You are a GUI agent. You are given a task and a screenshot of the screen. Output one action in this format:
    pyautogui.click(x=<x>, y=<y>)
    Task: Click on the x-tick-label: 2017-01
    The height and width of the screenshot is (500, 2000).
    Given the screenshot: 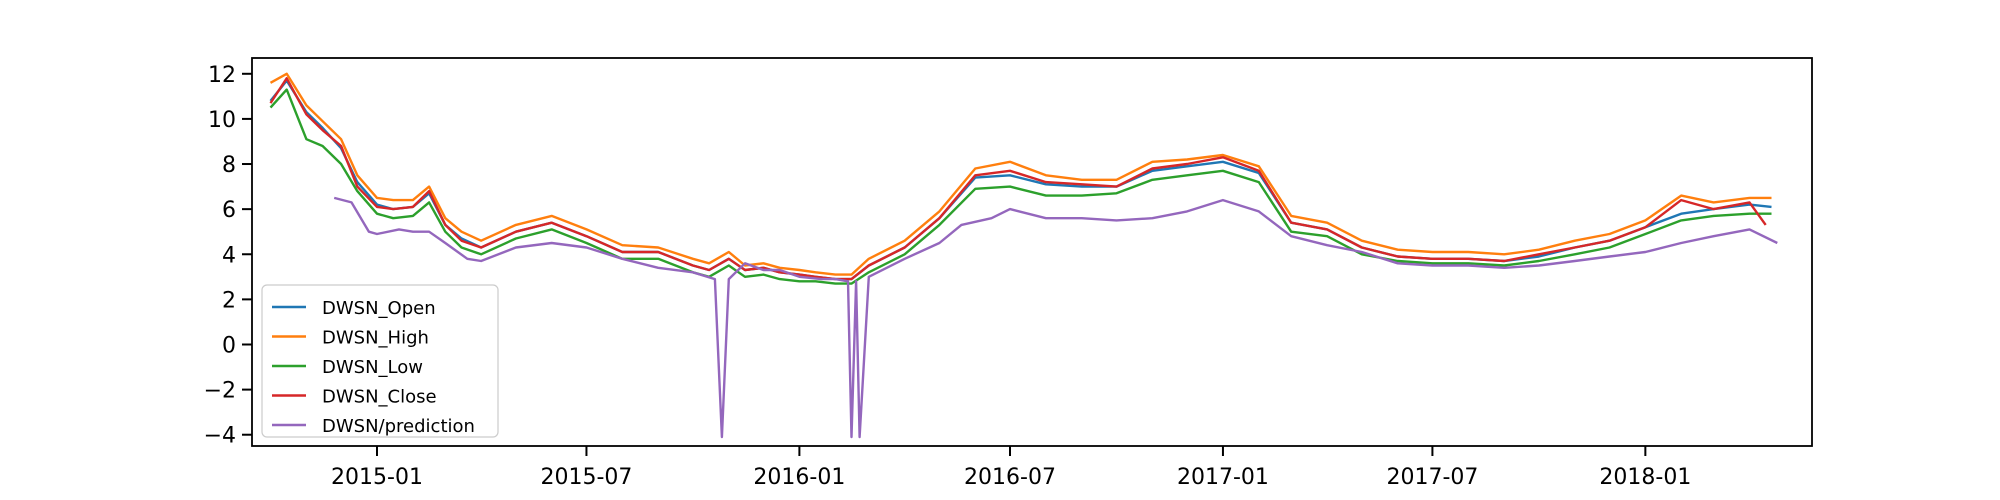 What is the action you would take?
    pyautogui.click(x=1223, y=477)
    